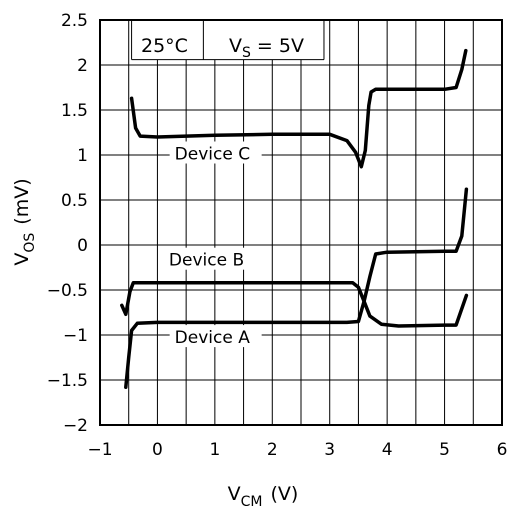 This screenshot has width=511, height=513. What do you see at coordinates (82, 66) in the screenshot?
I see `y-tick-label: 2` at bounding box center [82, 66].